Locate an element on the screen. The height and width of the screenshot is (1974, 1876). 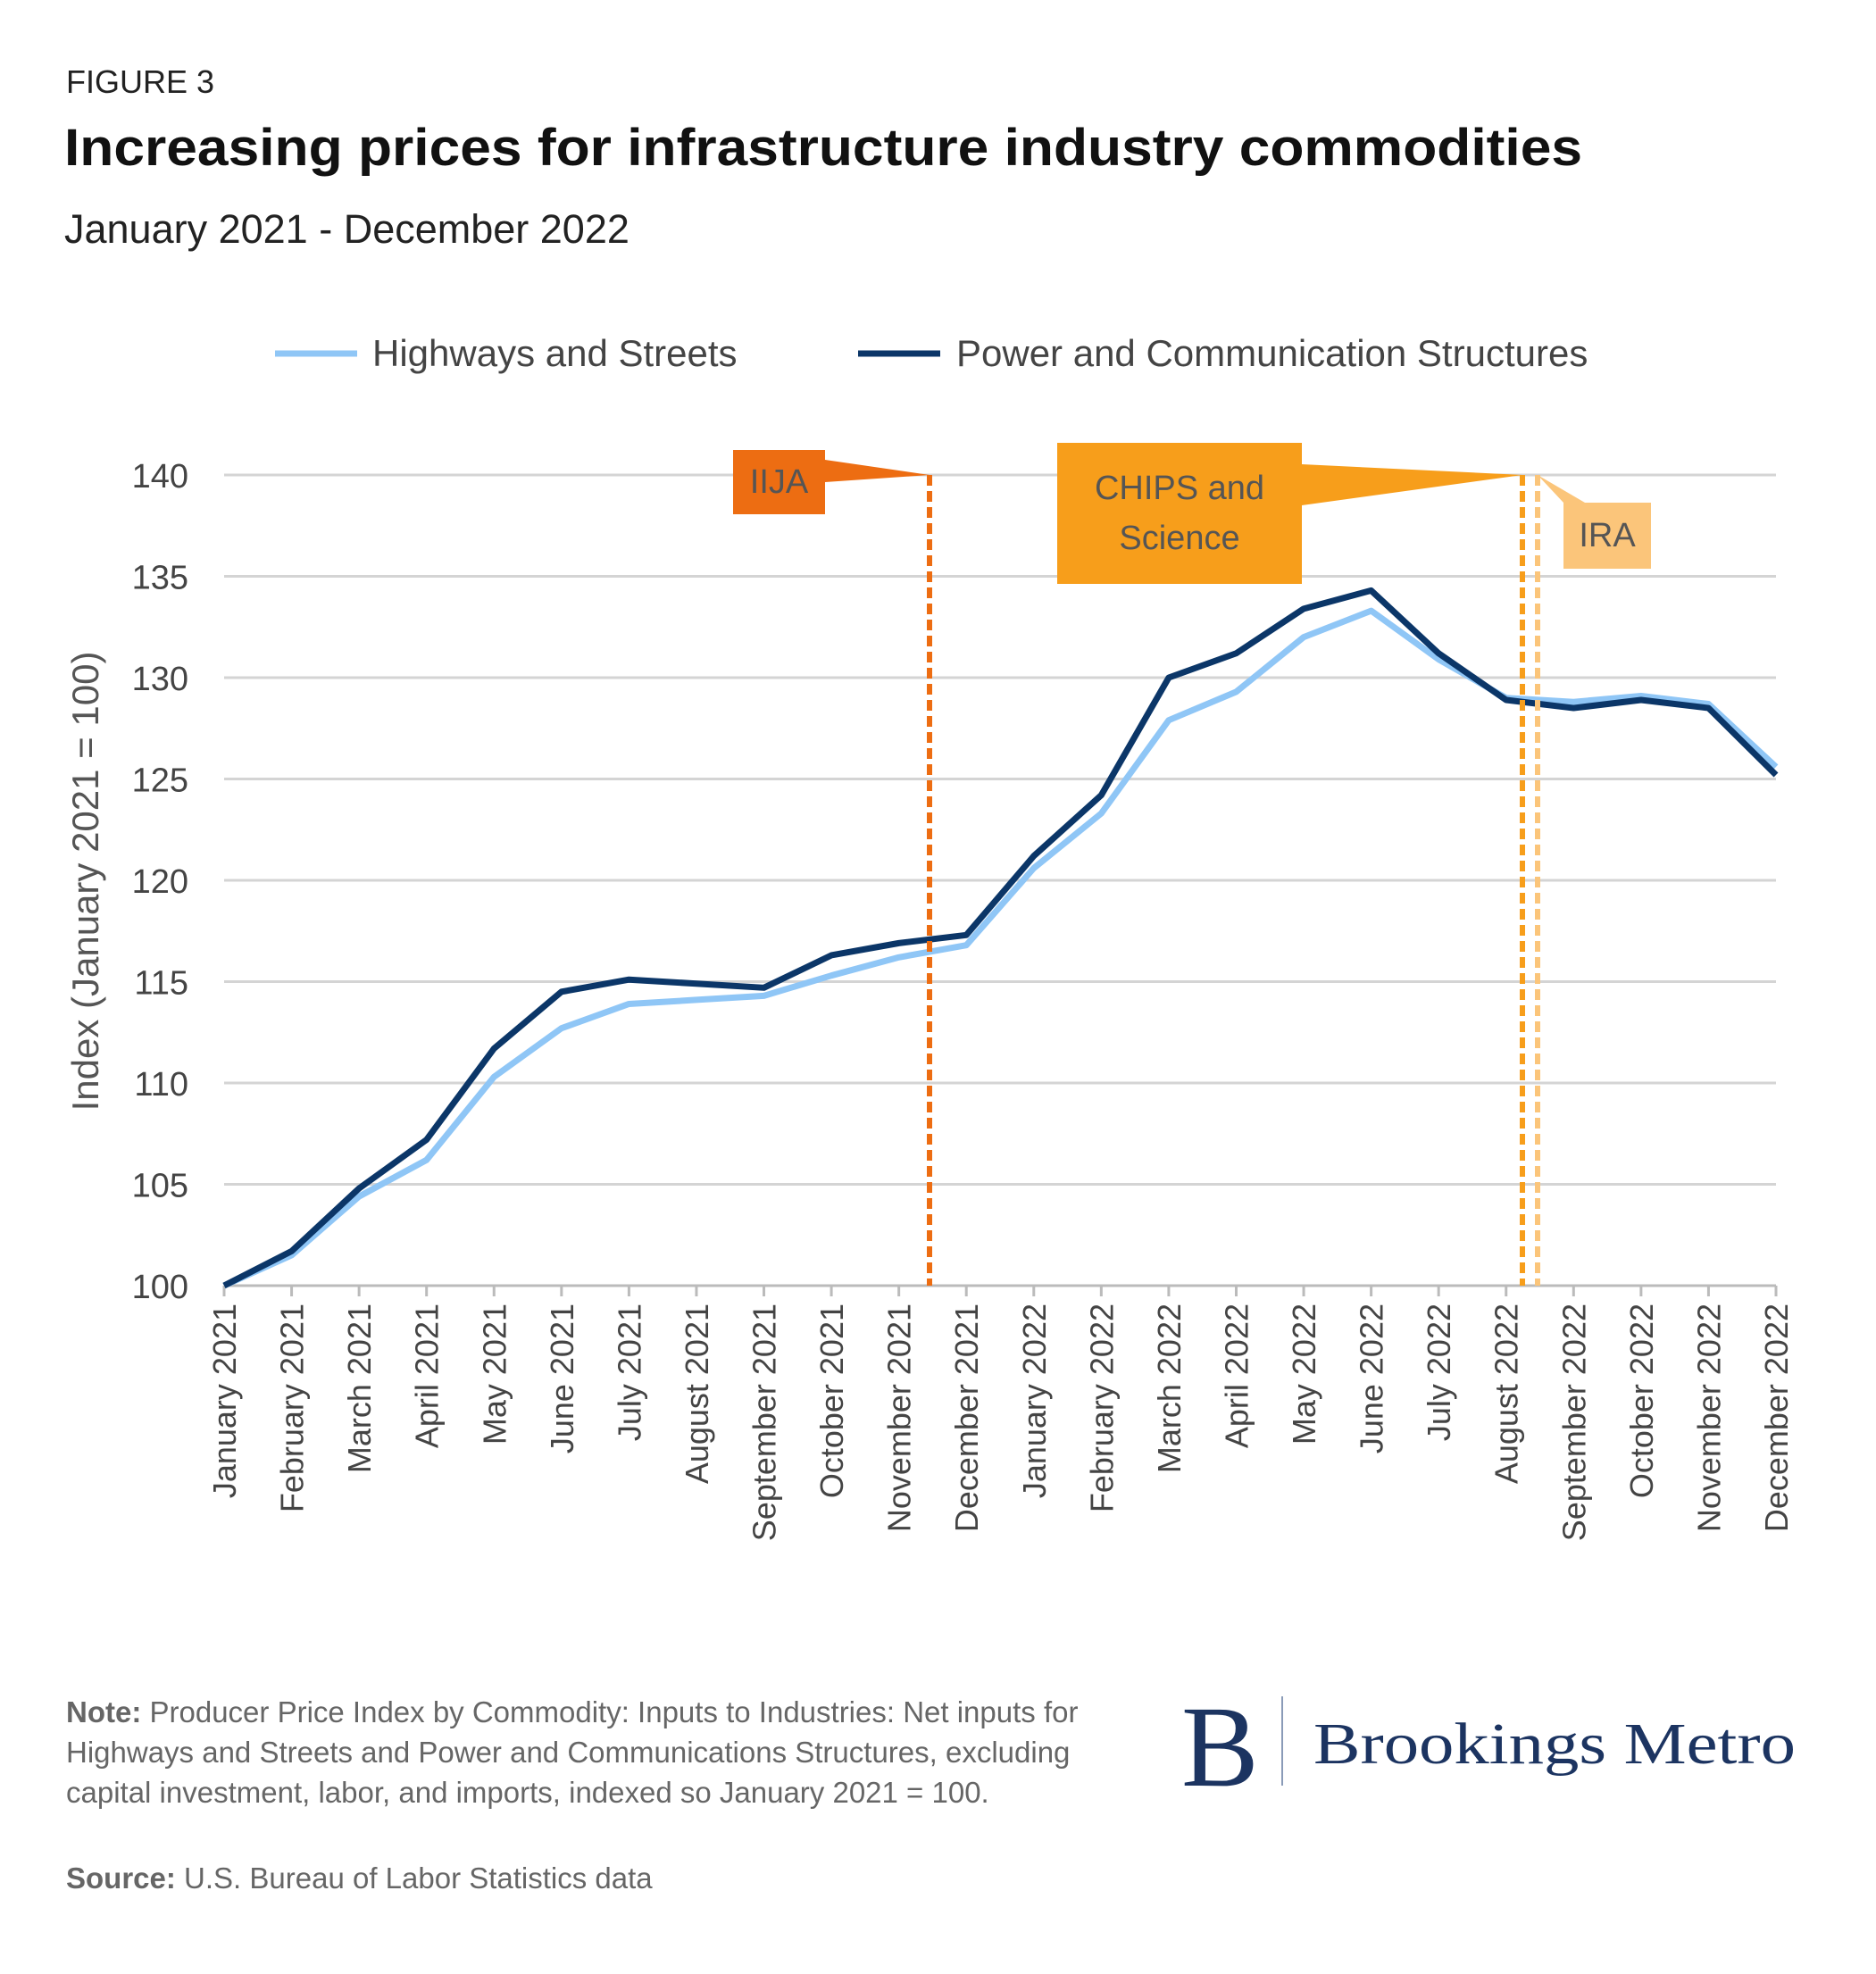
legend-label: Power and Communication Structures is located at coordinates (1272, 353).